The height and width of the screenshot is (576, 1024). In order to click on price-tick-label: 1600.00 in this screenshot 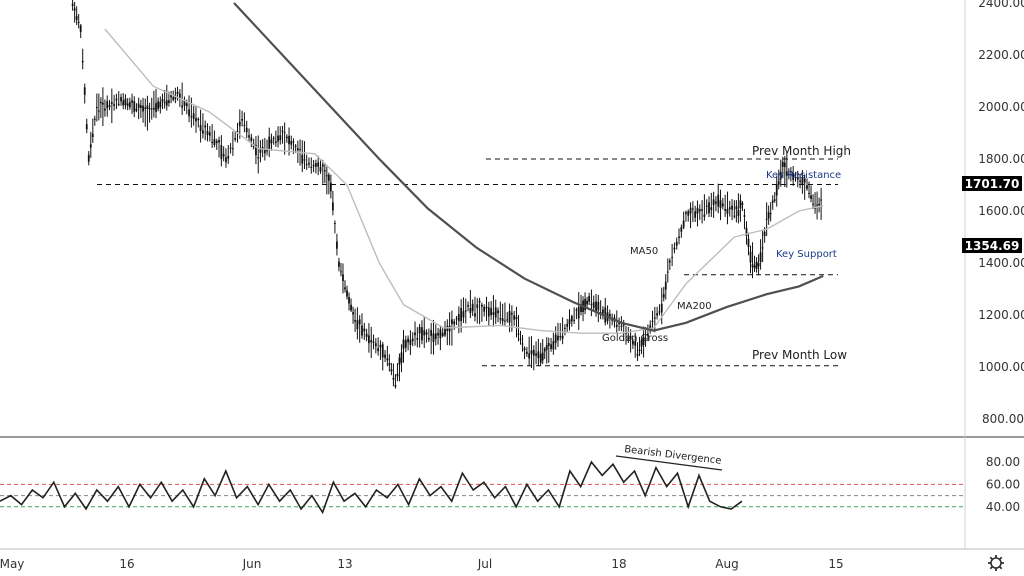, I will do `click(1001, 211)`.